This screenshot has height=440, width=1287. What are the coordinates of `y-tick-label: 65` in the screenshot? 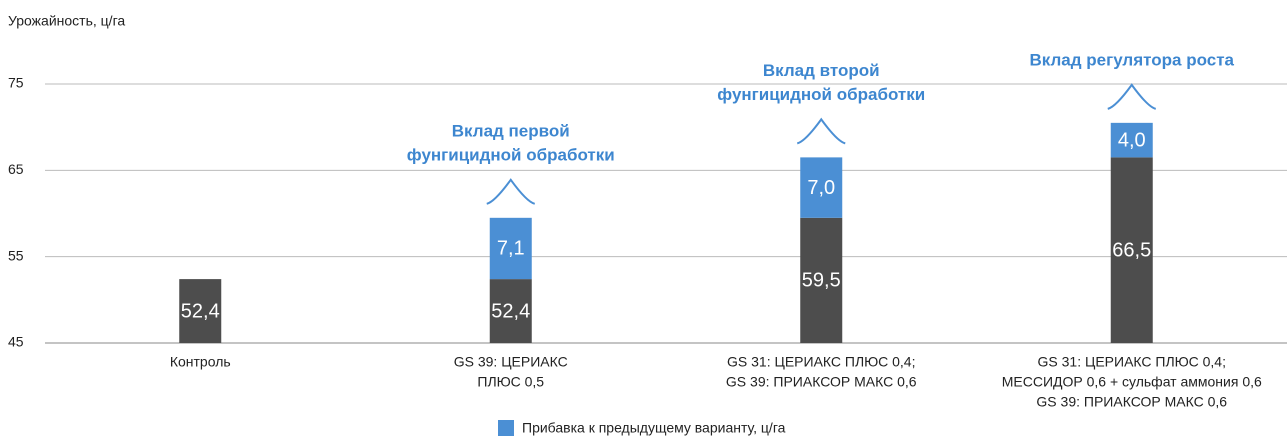 It's located at (16, 169).